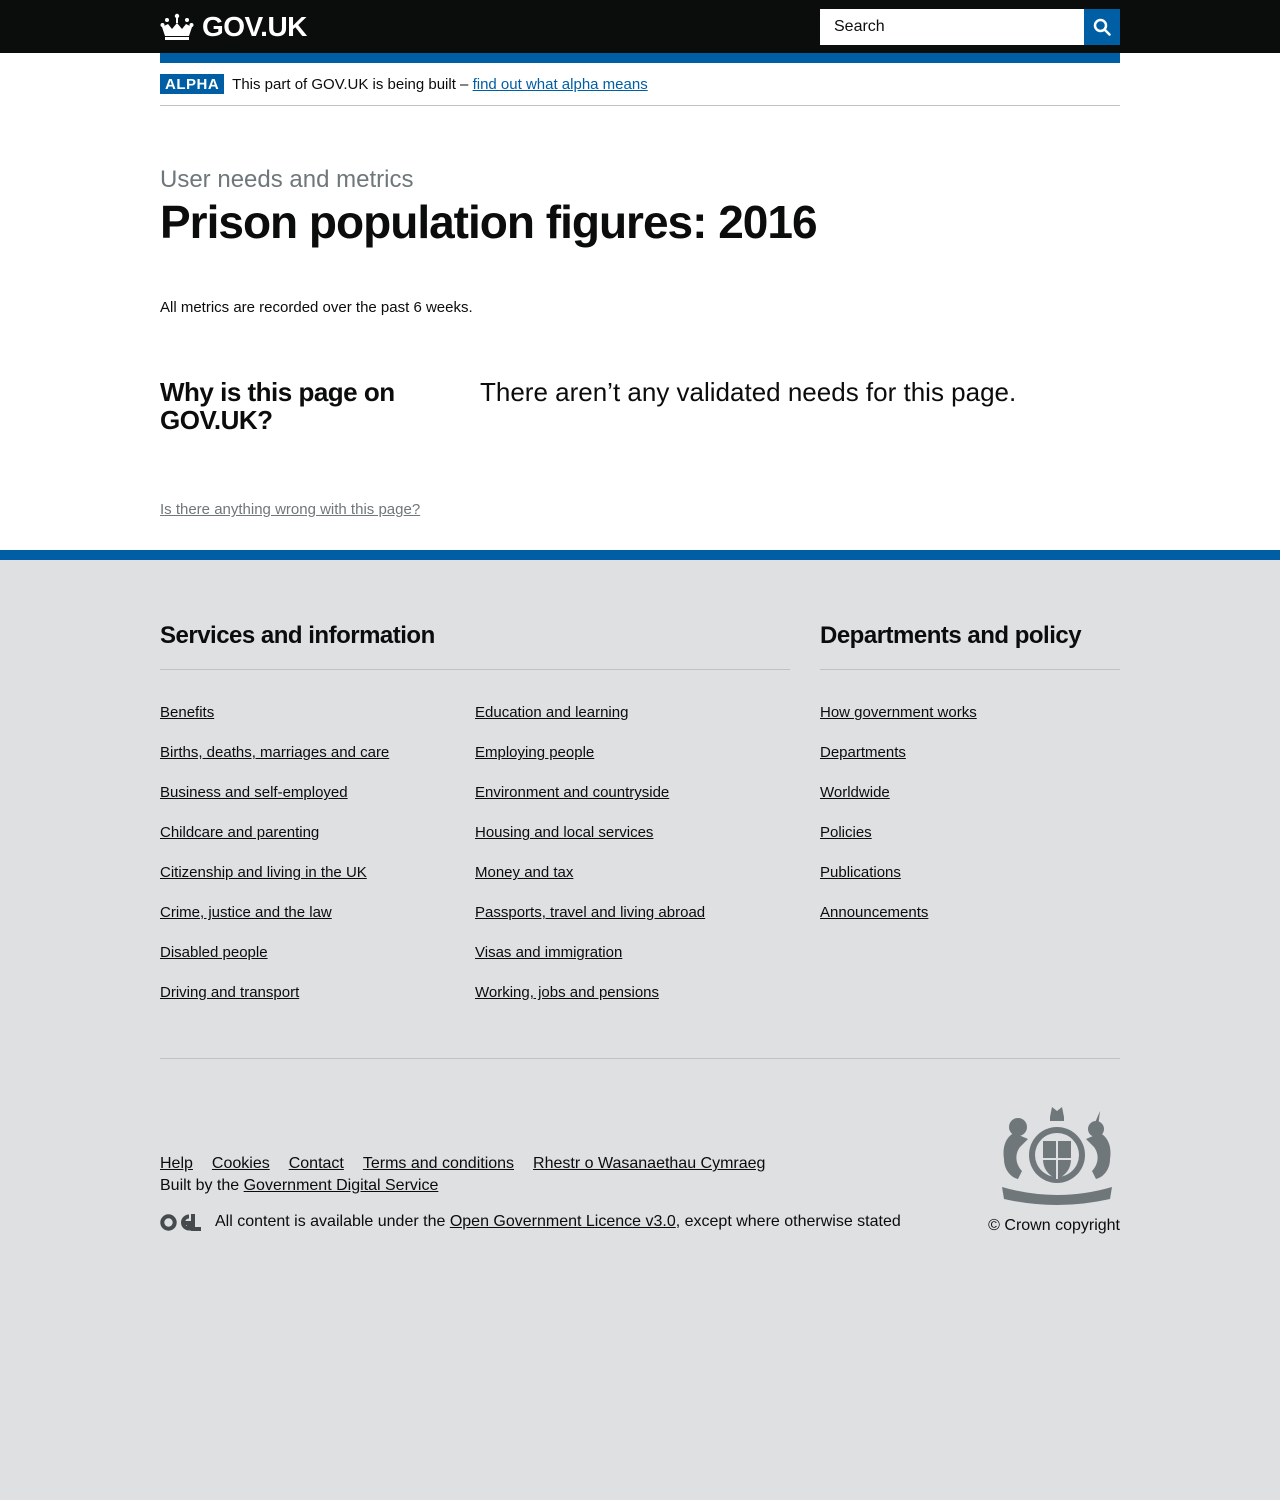 The height and width of the screenshot is (1500, 1280). What do you see at coordinates (438, 1164) in the screenshot?
I see `terms-link: Terms and conditions` at bounding box center [438, 1164].